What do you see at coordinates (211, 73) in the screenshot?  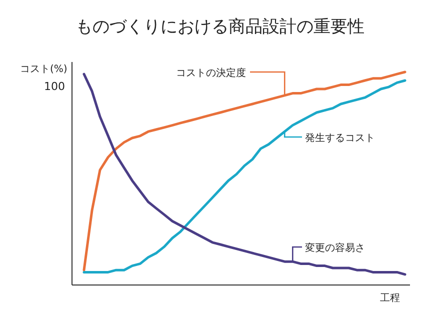 I see `text: コストの決定度` at bounding box center [211, 73].